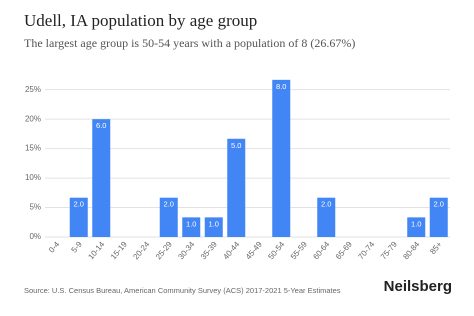 This screenshot has width=474, height=316. I want to click on x-tick-label: 60-64, so click(321, 250).